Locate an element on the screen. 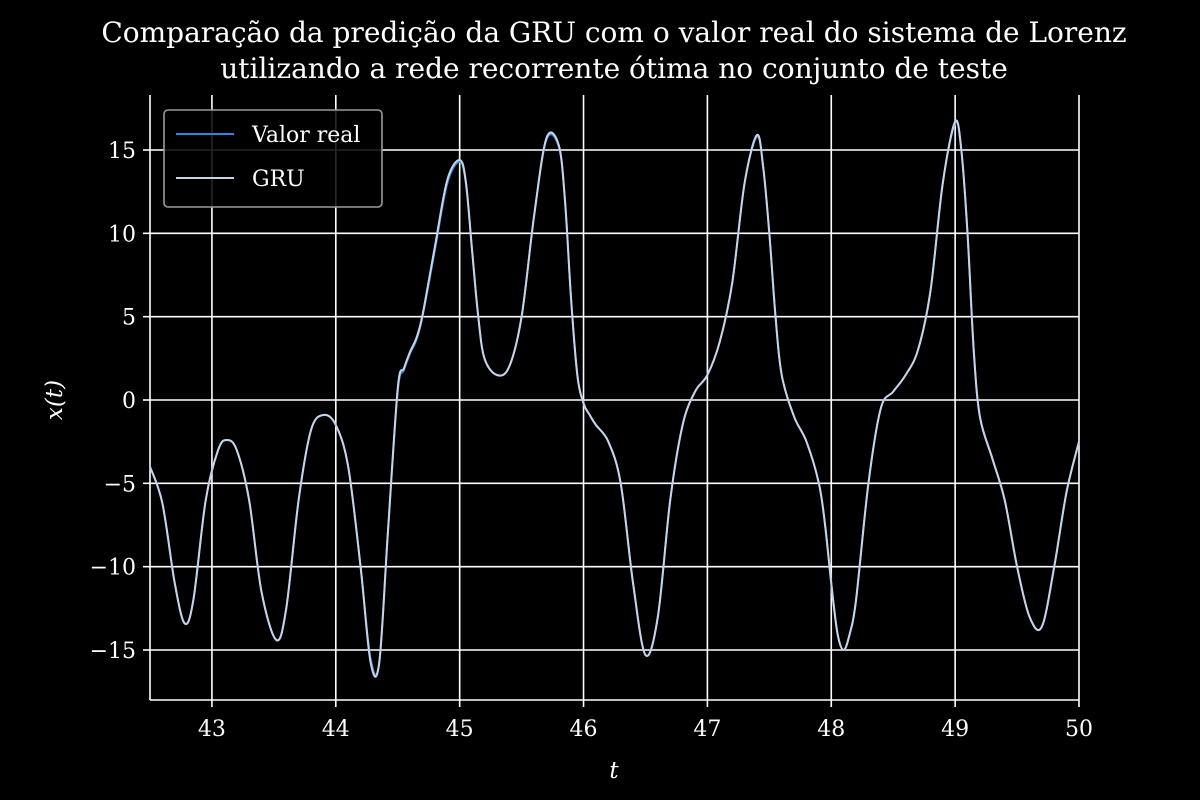  y-tick-label-0: −15 is located at coordinates (113, 651).